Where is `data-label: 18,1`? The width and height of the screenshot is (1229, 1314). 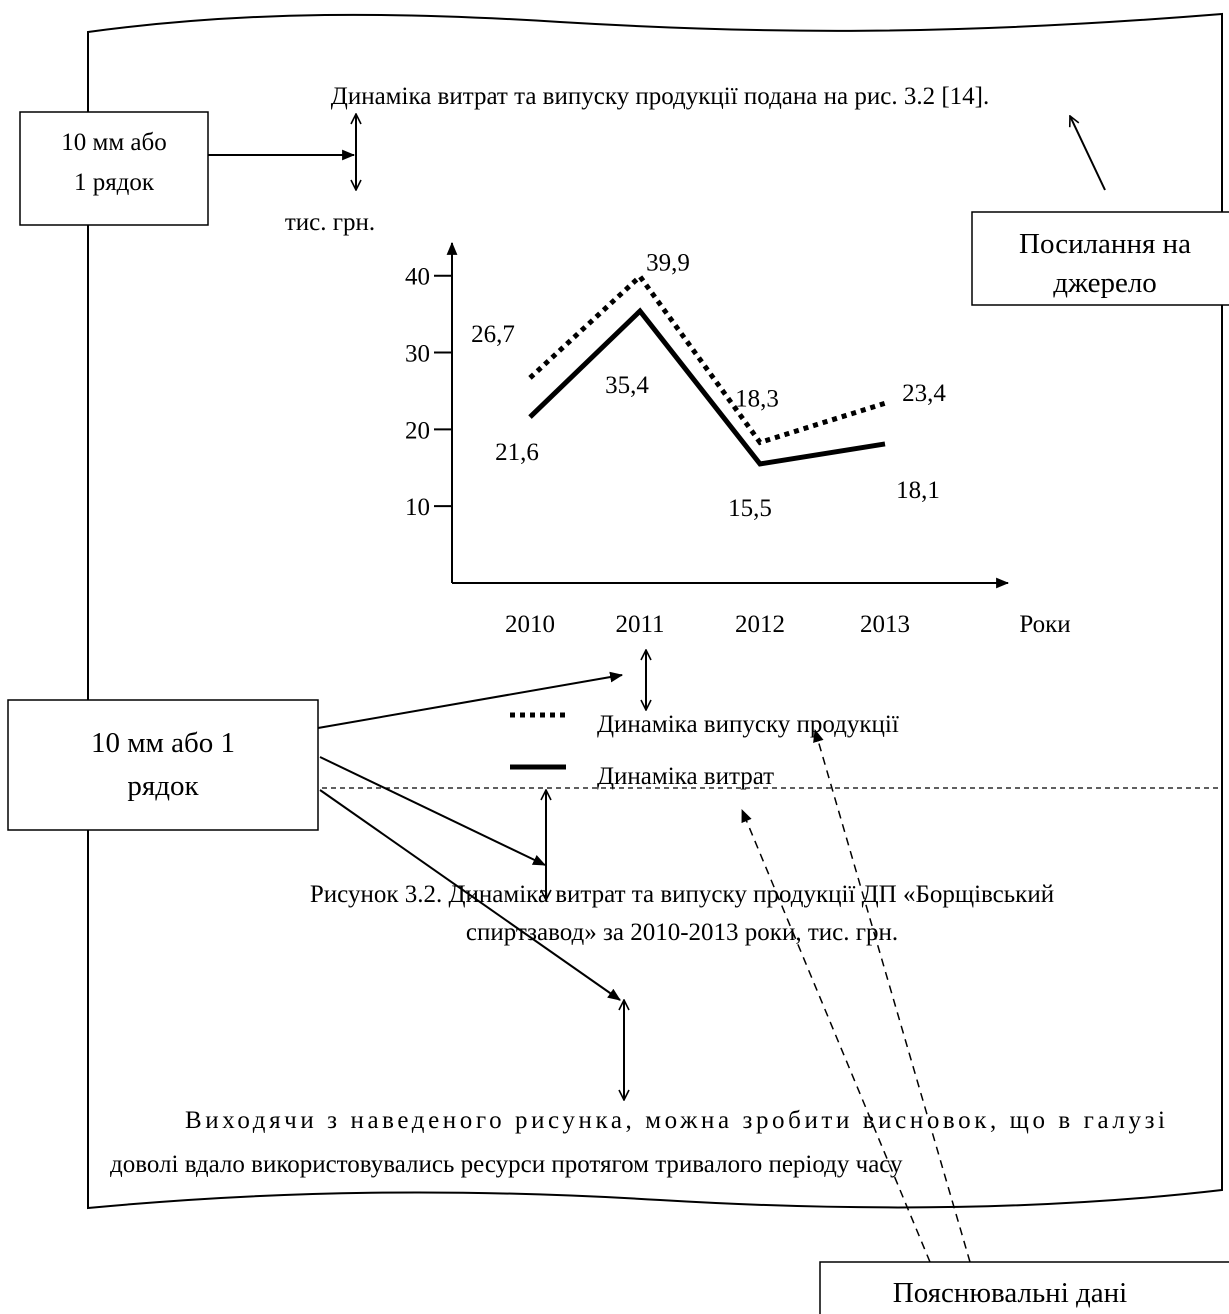 data-label: 18,1 is located at coordinates (918, 490).